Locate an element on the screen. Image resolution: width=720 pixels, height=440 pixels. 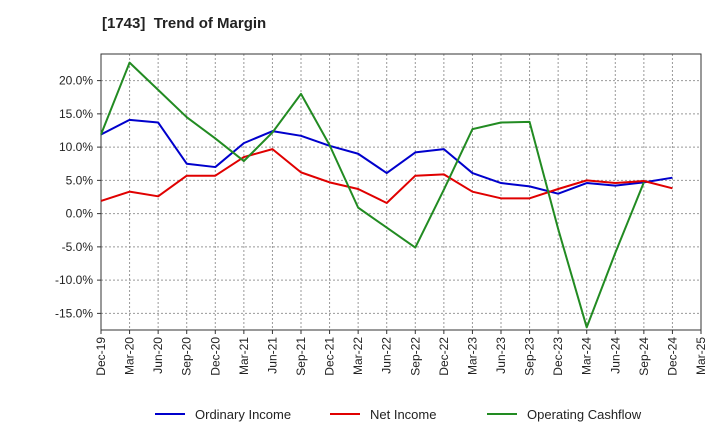
y-tick-label: -15.0% is located at coordinates (74, 313).